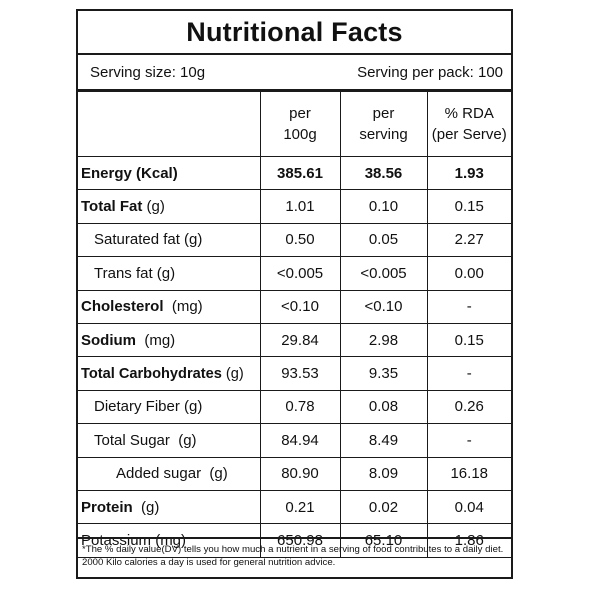 This screenshot has height=590, width=590. What do you see at coordinates (107, 507) in the screenshot?
I see `nutrient-label: Protein` at bounding box center [107, 507].